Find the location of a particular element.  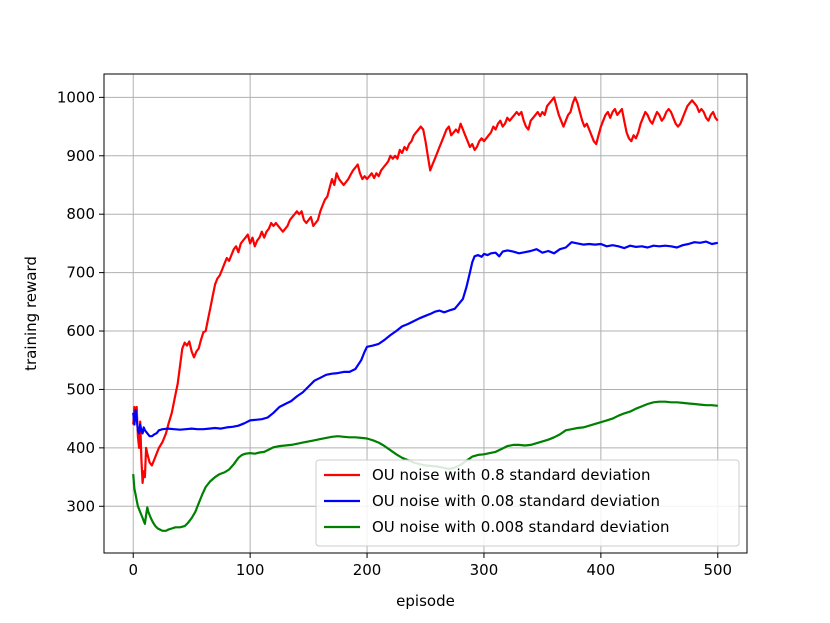

legend-label: OU noise with 0.08 standard deviation is located at coordinates (516, 501).